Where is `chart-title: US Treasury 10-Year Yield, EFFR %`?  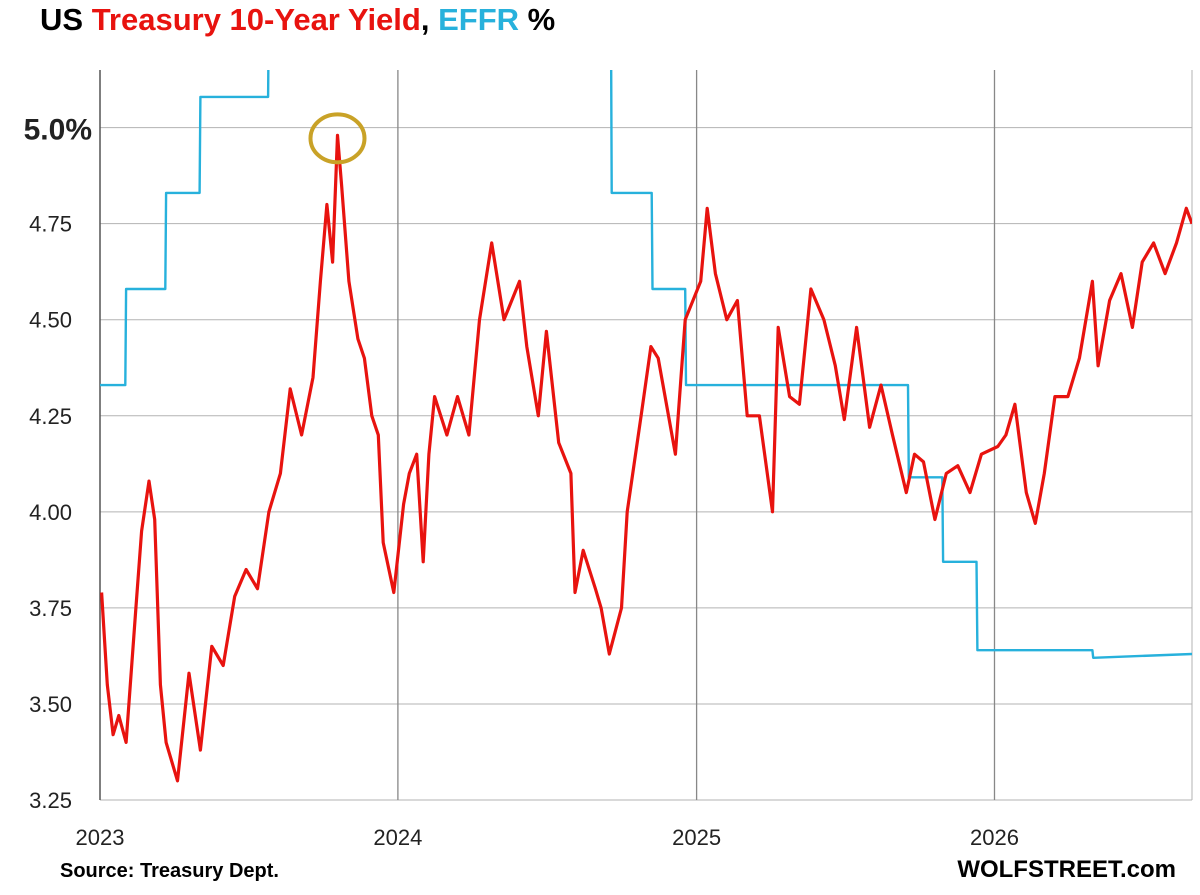
chart-title: US Treasury 10-Year Yield, EFFR % is located at coordinates (297, 20).